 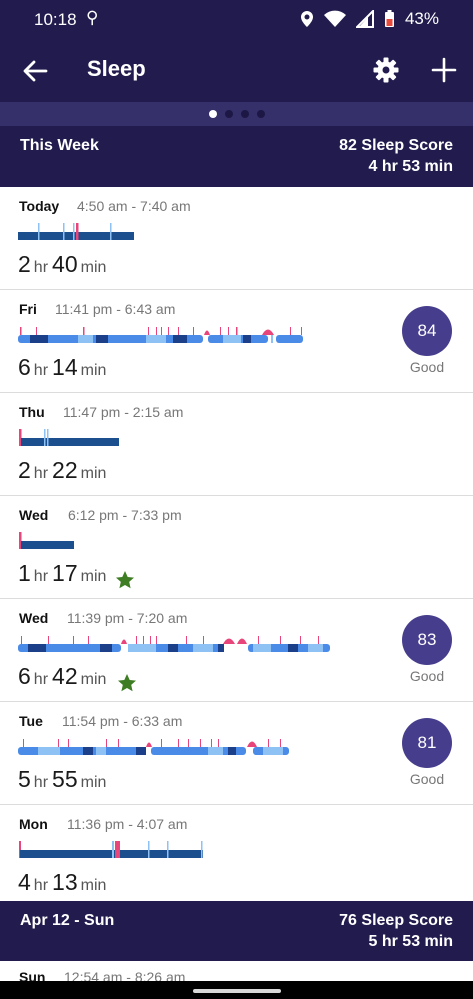 I want to click on gear-icon, so click(x=386, y=70).